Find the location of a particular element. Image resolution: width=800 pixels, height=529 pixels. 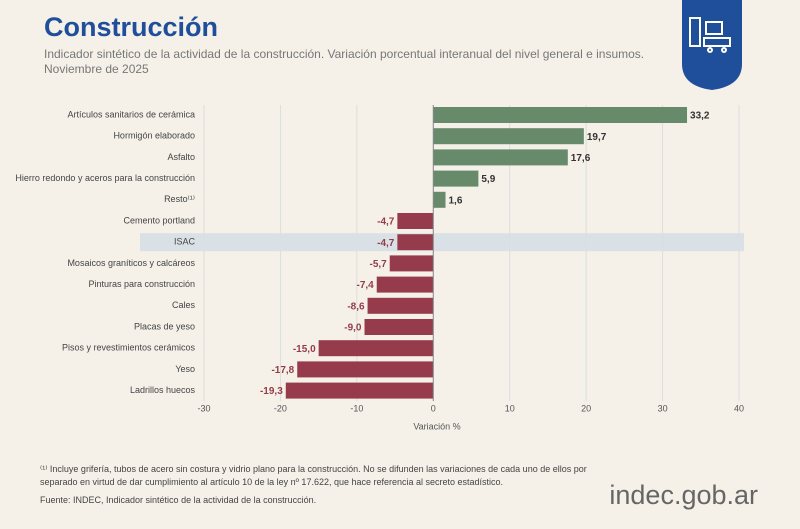

value-label: 19,7 is located at coordinates (597, 137).